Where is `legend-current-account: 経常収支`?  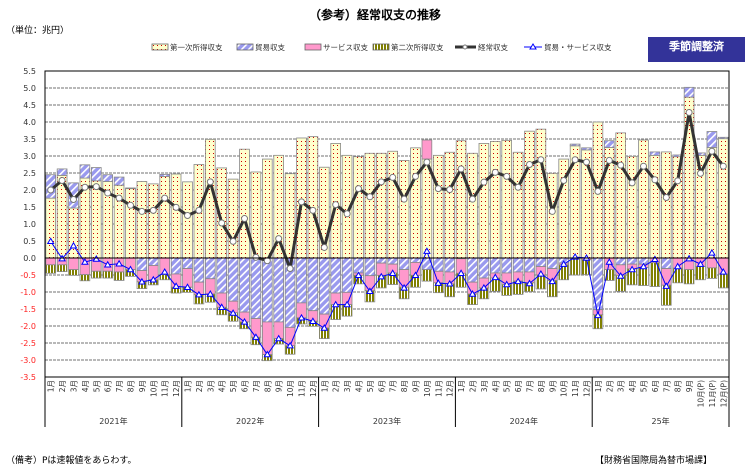 legend-current-account: 経常収支 is located at coordinates (481, 47).